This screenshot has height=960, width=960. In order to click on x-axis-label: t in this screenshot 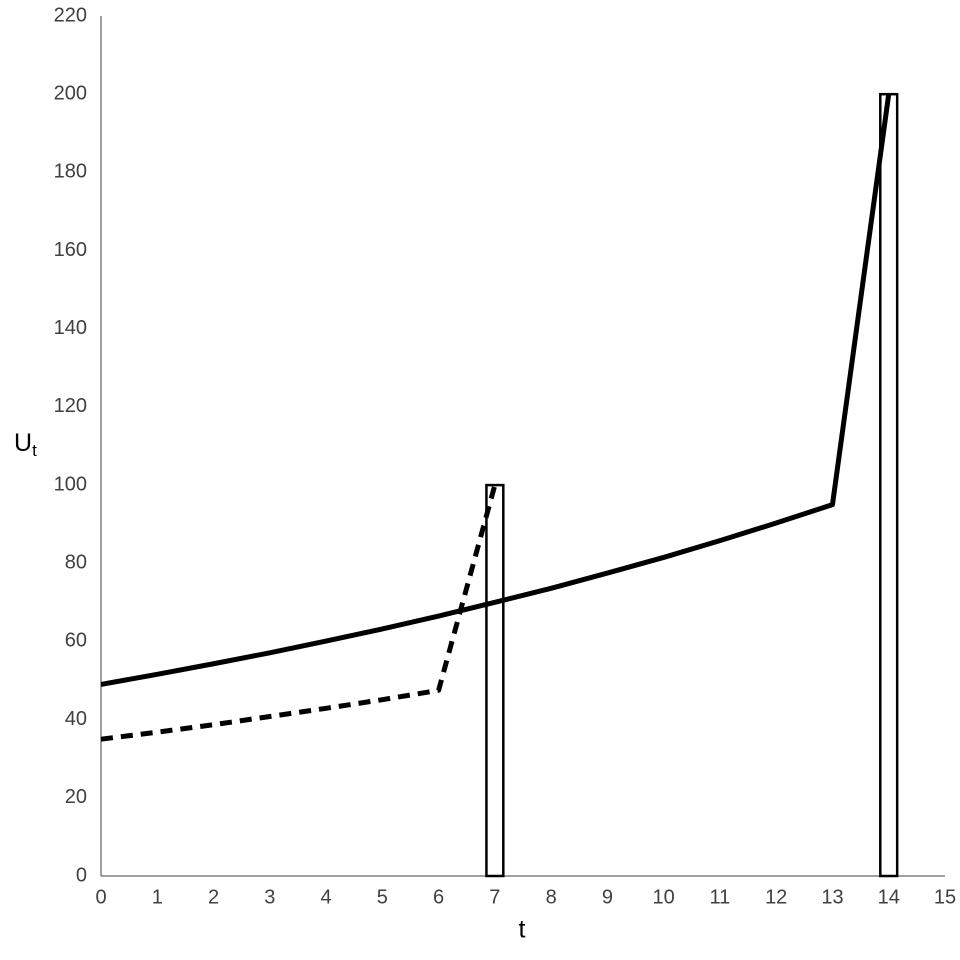, I will do `click(522, 930)`.